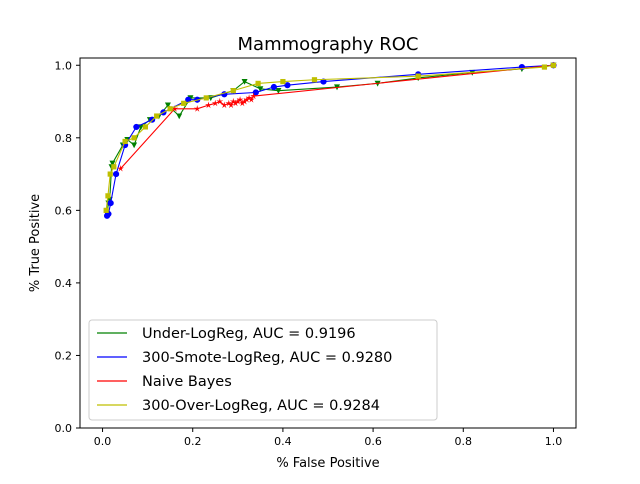 This screenshot has height=484, width=640. I want to click on x-tick-label: 0.0, so click(103, 441).